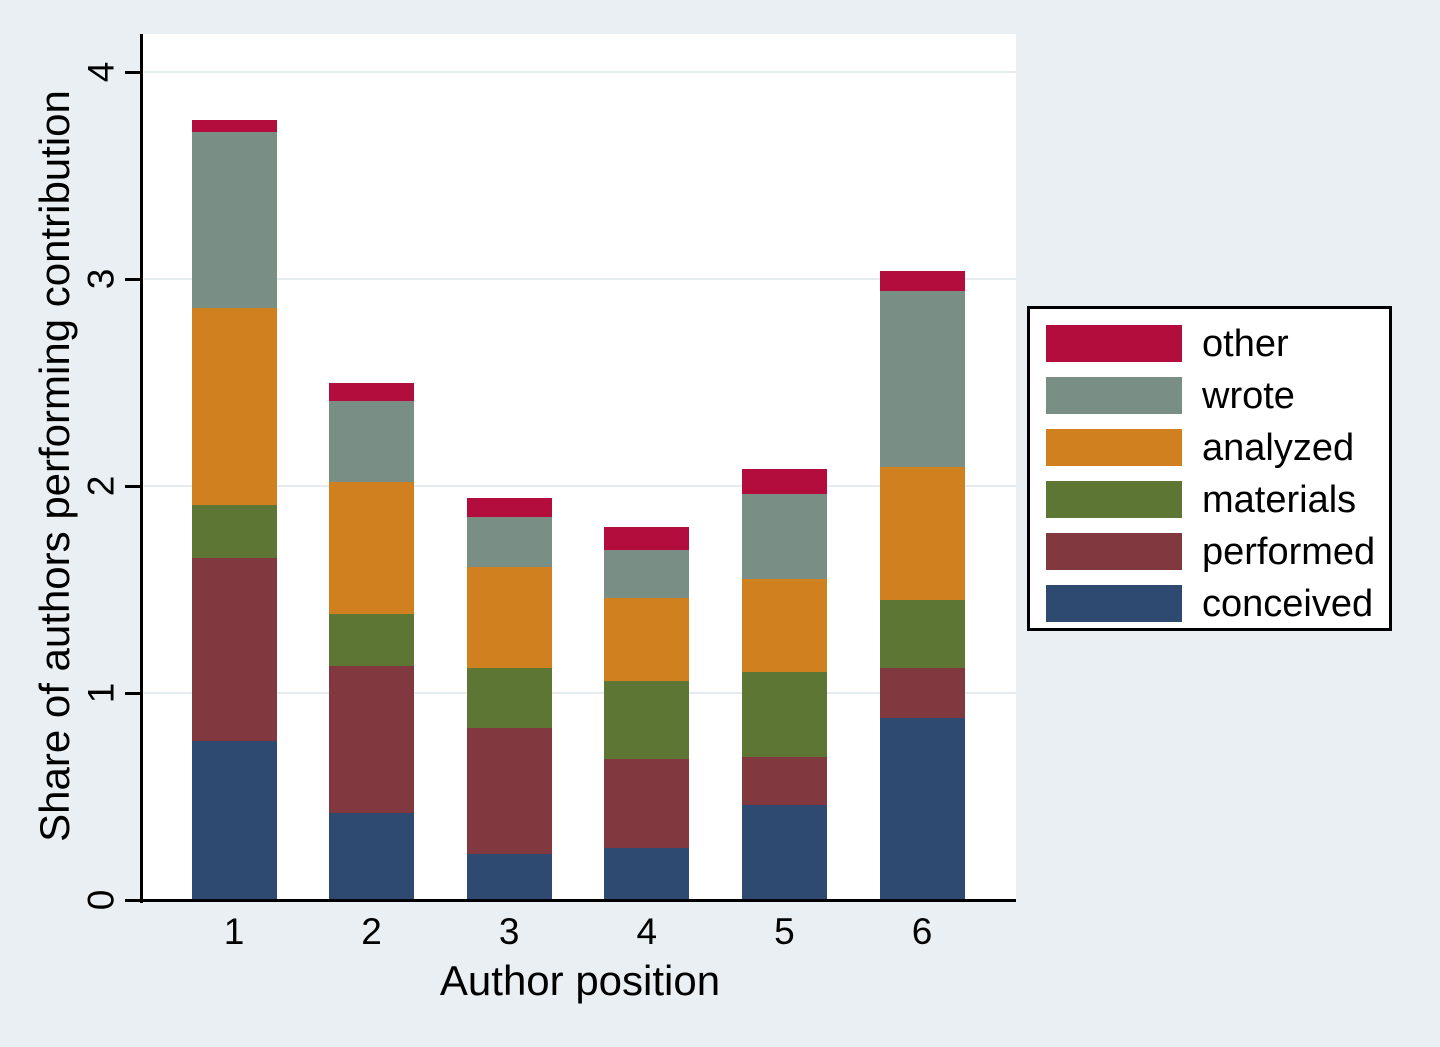 Image resolution: width=1440 pixels, height=1047 pixels. I want to click on bar-3-segment-conceived, so click(509, 877).